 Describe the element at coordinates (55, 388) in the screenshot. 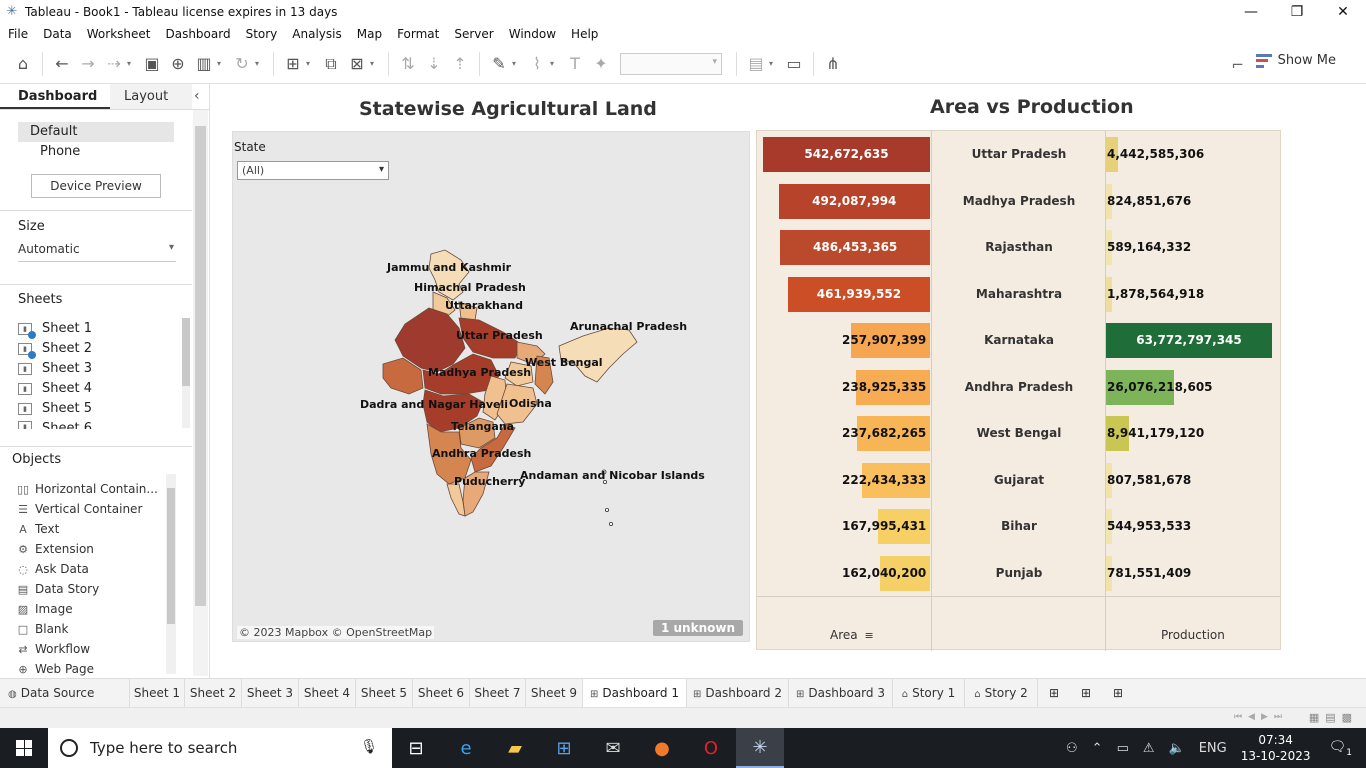

I see `sheet-list-item: ▮ Sheet 4` at that location.